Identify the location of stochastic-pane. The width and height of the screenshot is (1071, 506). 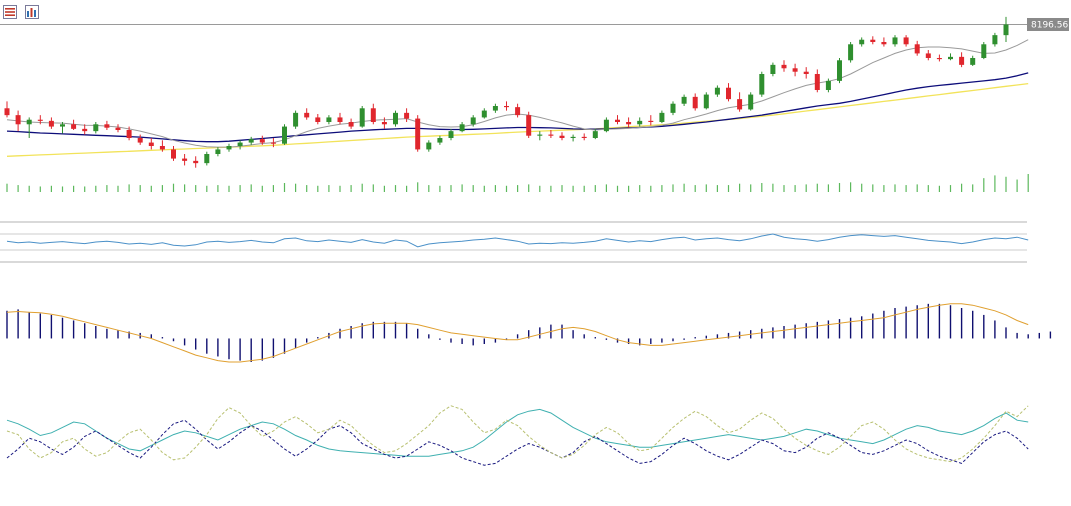
(517, 435).